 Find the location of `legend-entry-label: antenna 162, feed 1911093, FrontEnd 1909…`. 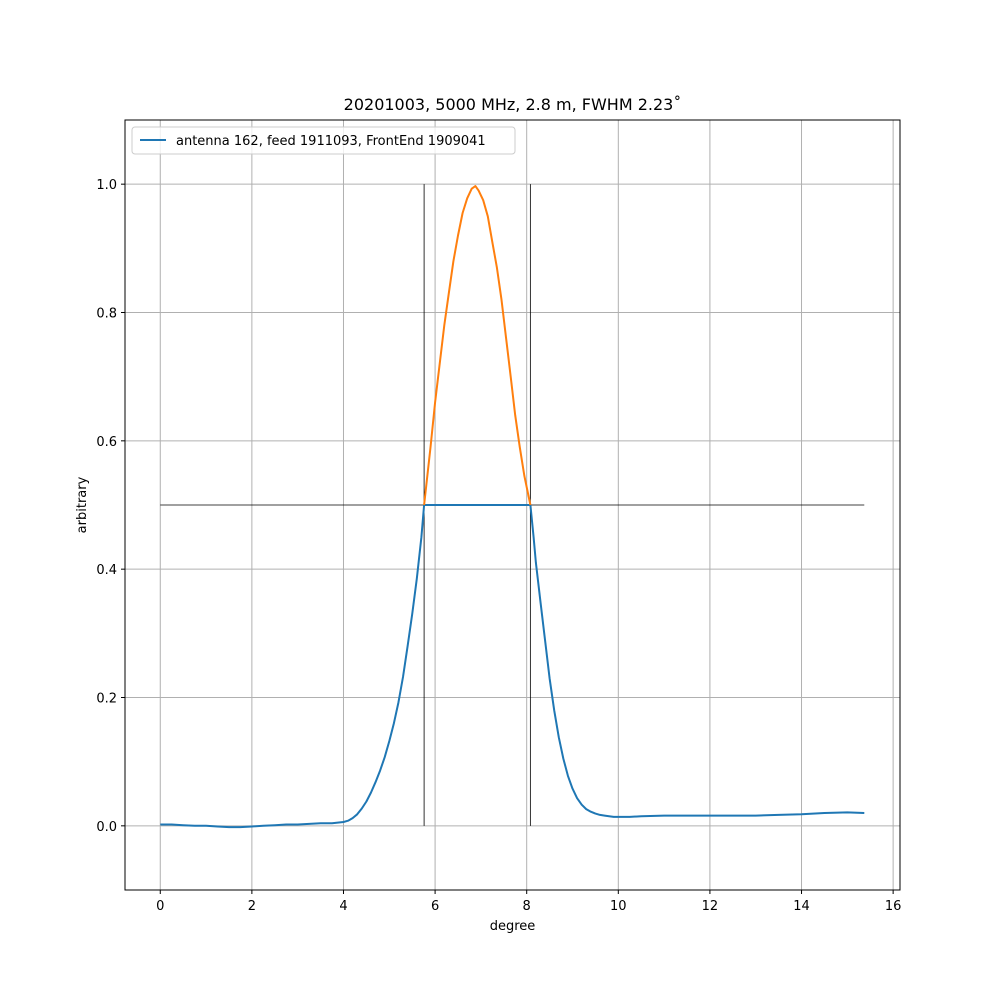

legend-entry-label: antenna 162, feed 1911093, FrontEnd 1909… is located at coordinates (331, 141).